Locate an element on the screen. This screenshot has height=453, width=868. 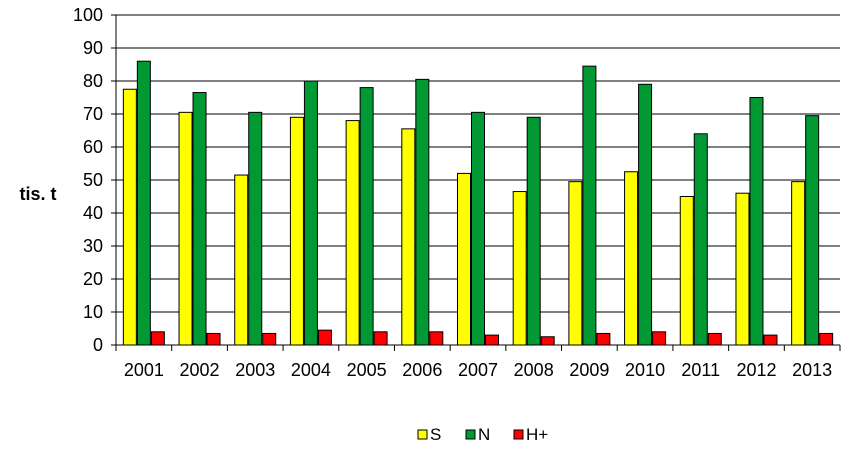
y-tick-label: 0 is located at coordinates (98, 345).